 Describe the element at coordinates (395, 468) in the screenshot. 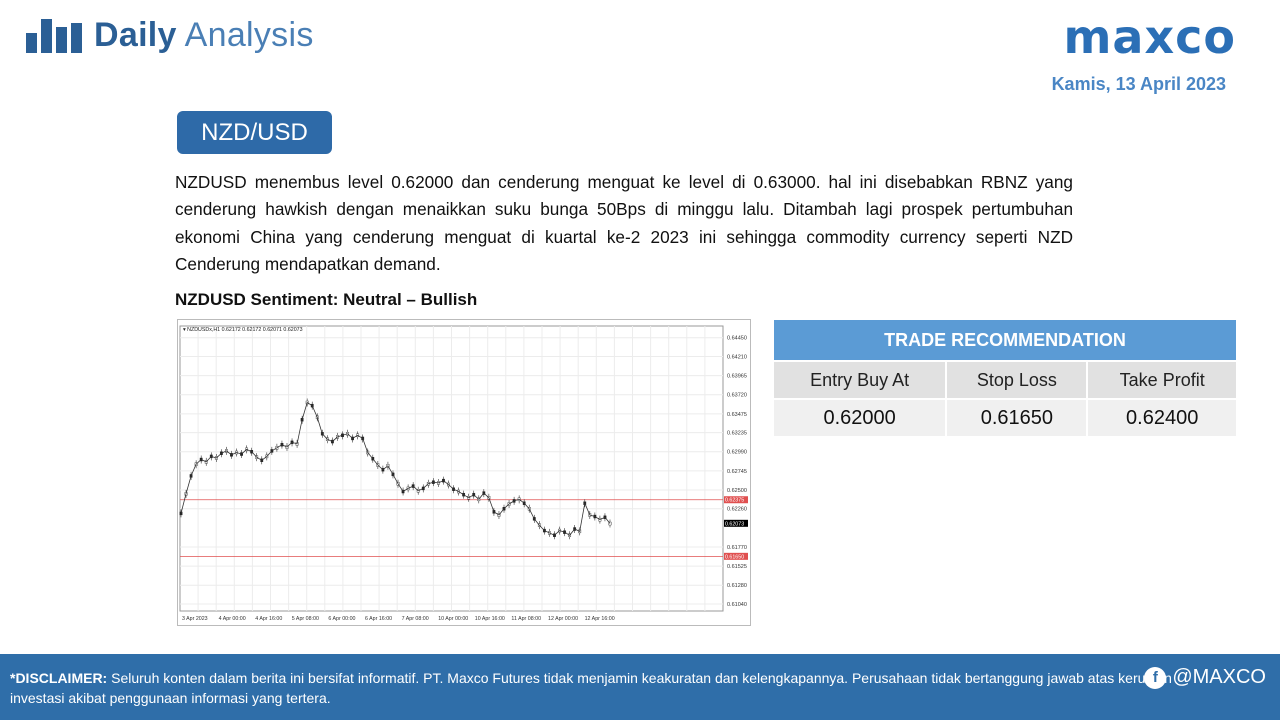

I see `price-line` at that location.